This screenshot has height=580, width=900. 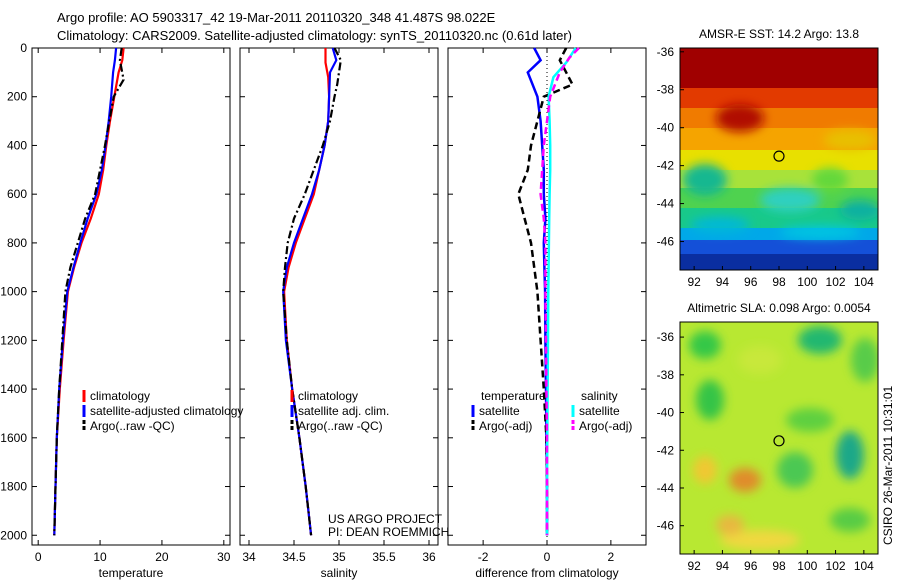 I want to click on x-tick-label: 36, so click(x=429, y=557).